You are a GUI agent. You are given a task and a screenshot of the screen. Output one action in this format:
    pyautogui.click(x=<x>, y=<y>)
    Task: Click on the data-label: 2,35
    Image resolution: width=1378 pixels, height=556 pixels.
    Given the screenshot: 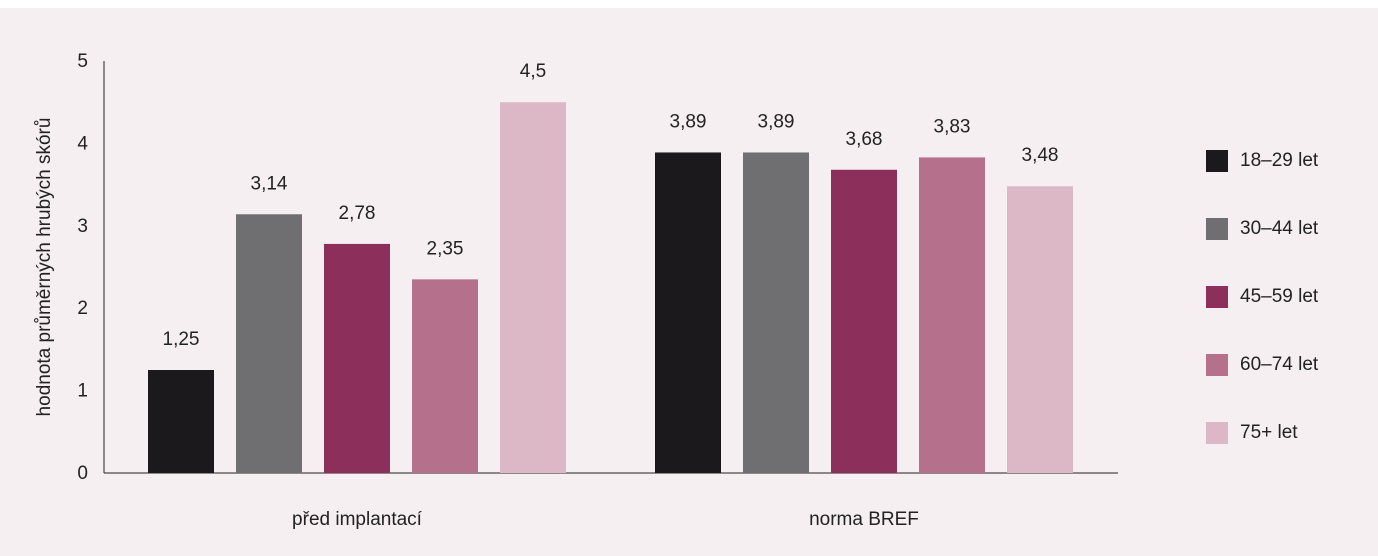 What is the action you would take?
    pyautogui.click(x=445, y=248)
    